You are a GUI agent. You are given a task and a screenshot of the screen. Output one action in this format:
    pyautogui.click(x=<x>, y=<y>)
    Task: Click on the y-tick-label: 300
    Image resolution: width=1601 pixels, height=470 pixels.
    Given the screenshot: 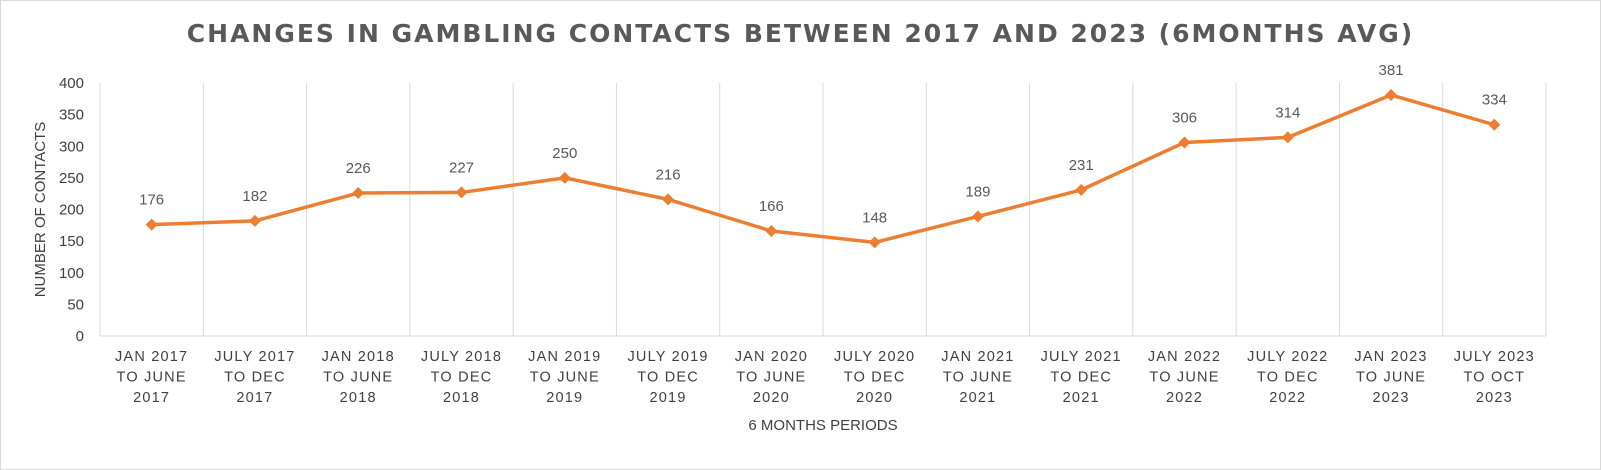 What is the action you would take?
    pyautogui.click(x=71, y=146)
    